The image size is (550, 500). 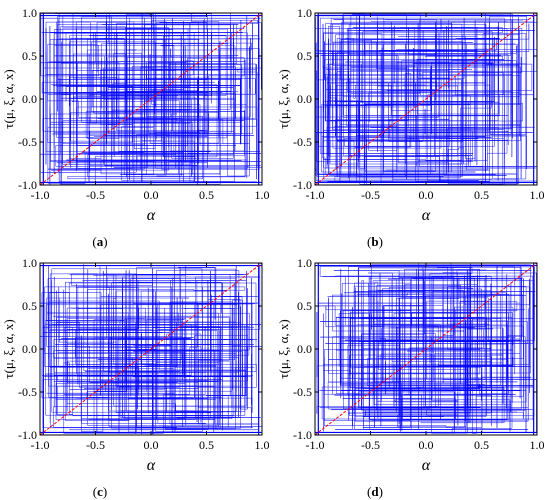 I want to click on panel-label: (a), so click(x=99, y=241).